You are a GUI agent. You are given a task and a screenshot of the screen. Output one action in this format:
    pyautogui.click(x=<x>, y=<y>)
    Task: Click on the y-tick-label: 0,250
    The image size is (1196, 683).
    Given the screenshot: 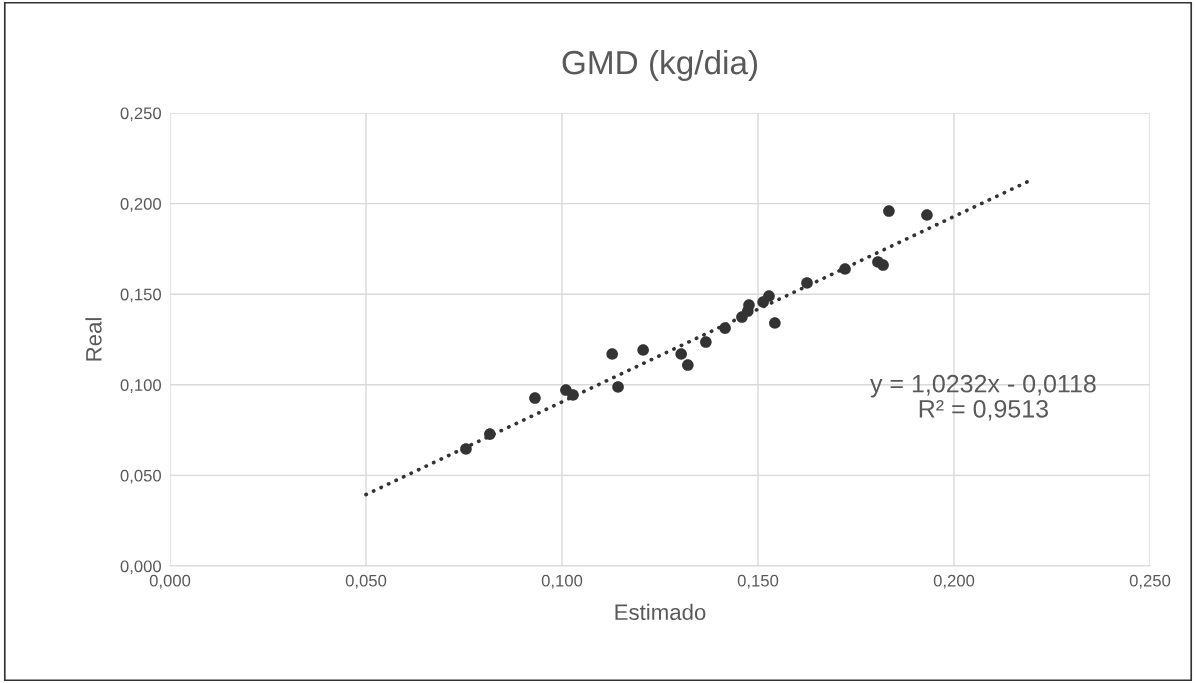 What is the action you would take?
    pyautogui.click(x=141, y=114)
    